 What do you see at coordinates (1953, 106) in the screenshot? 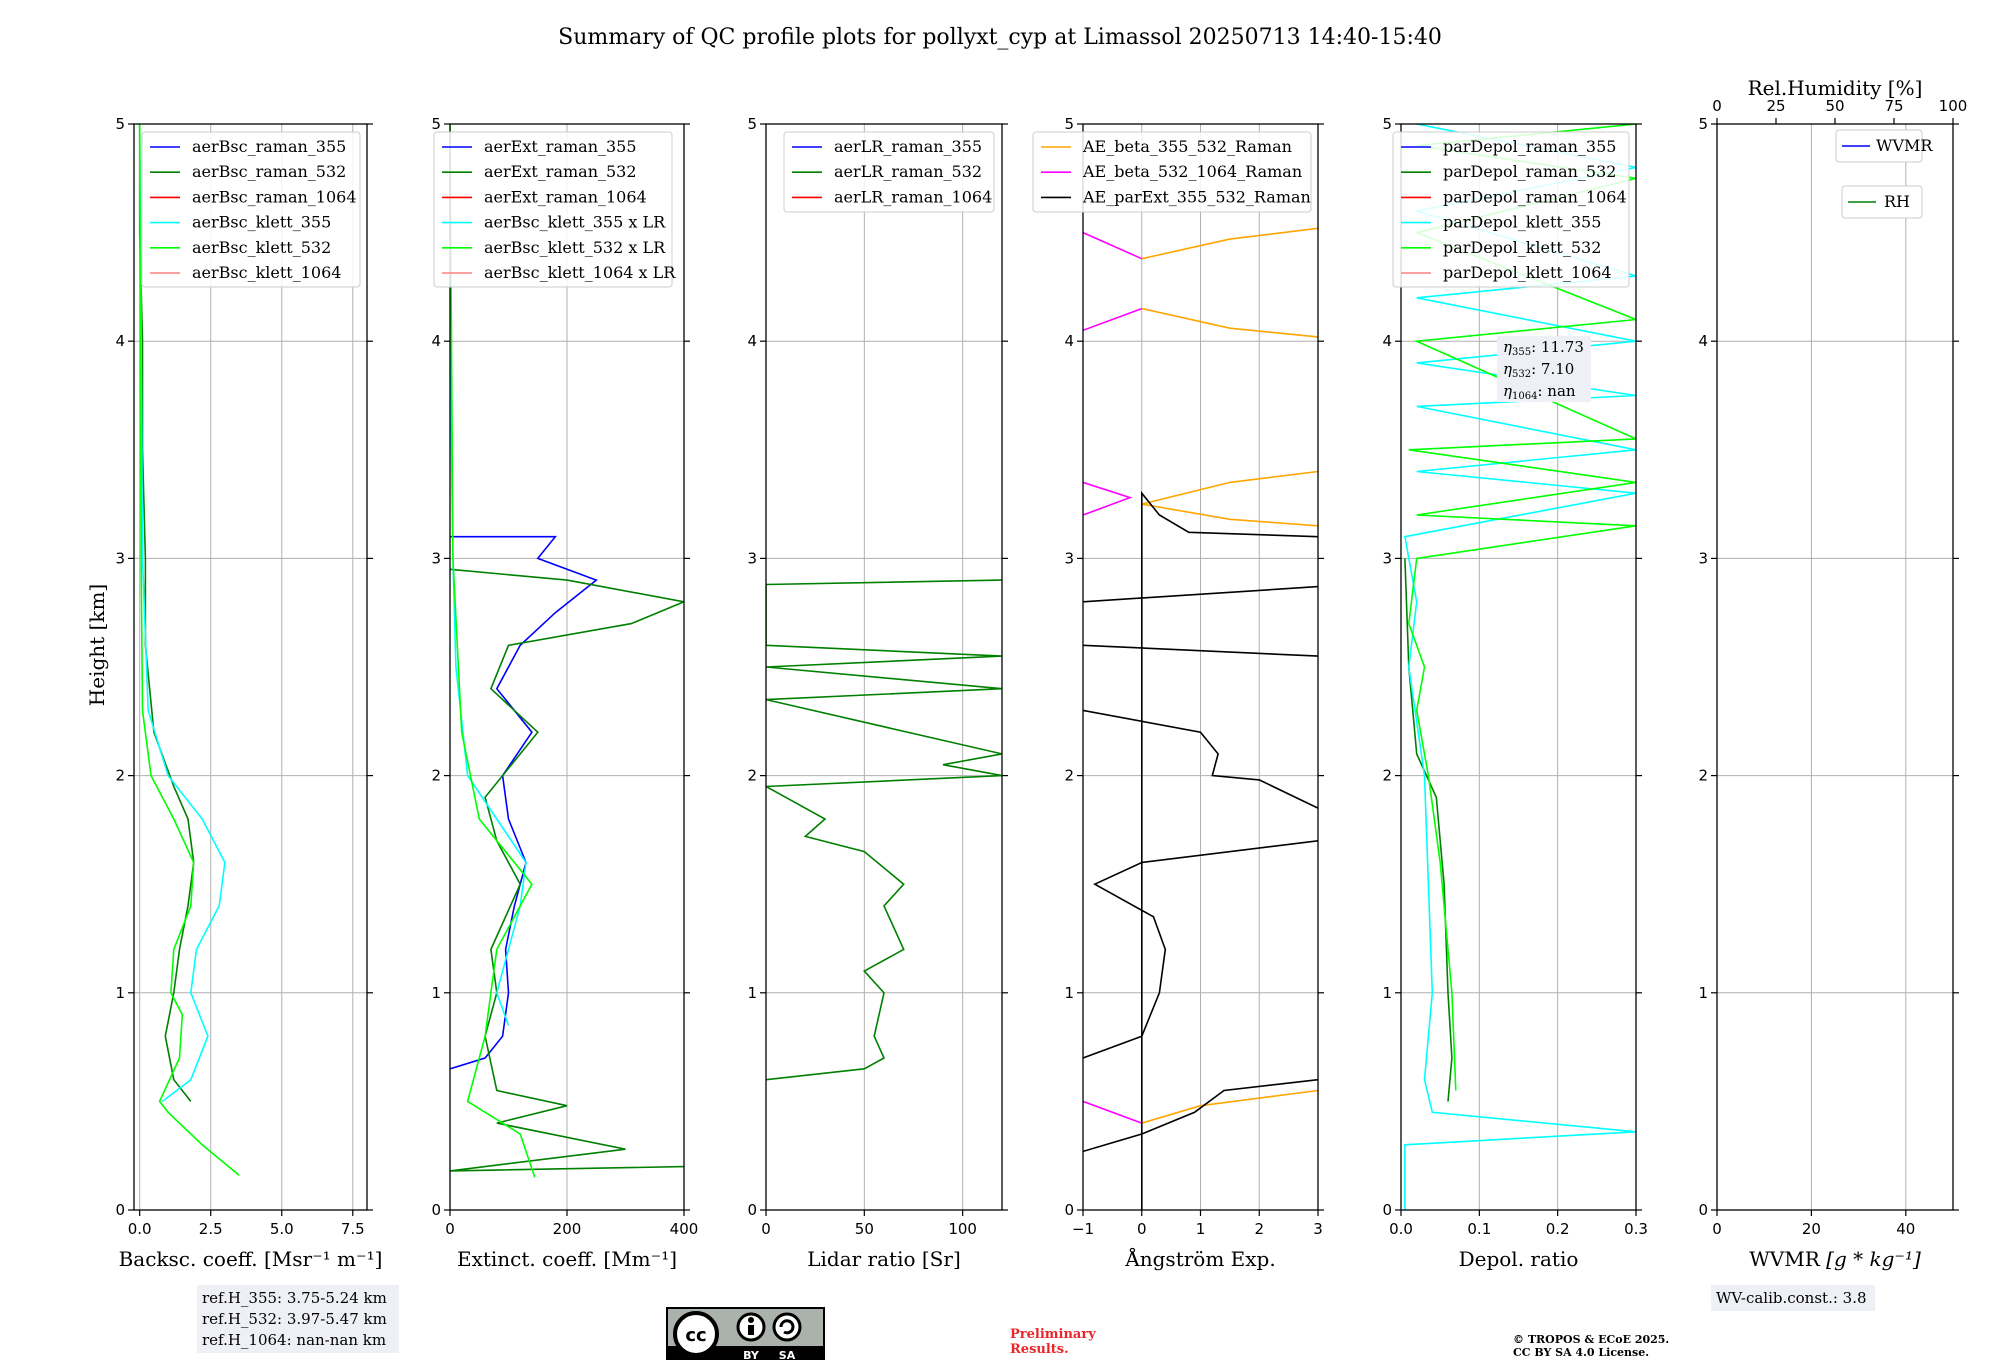
I see `top-tick-label: 100` at bounding box center [1953, 106].